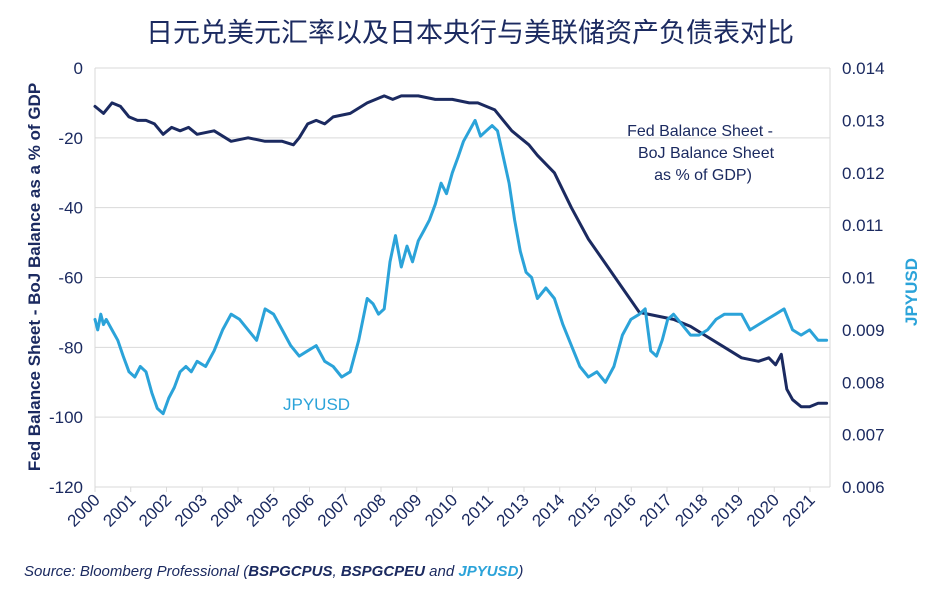 The width and height of the screenshot is (940, 600). What do you see at coordinates (799, 510) in the screenshot?
I see `x-tick-label-20: 2021` at bounding box center [799, 510].